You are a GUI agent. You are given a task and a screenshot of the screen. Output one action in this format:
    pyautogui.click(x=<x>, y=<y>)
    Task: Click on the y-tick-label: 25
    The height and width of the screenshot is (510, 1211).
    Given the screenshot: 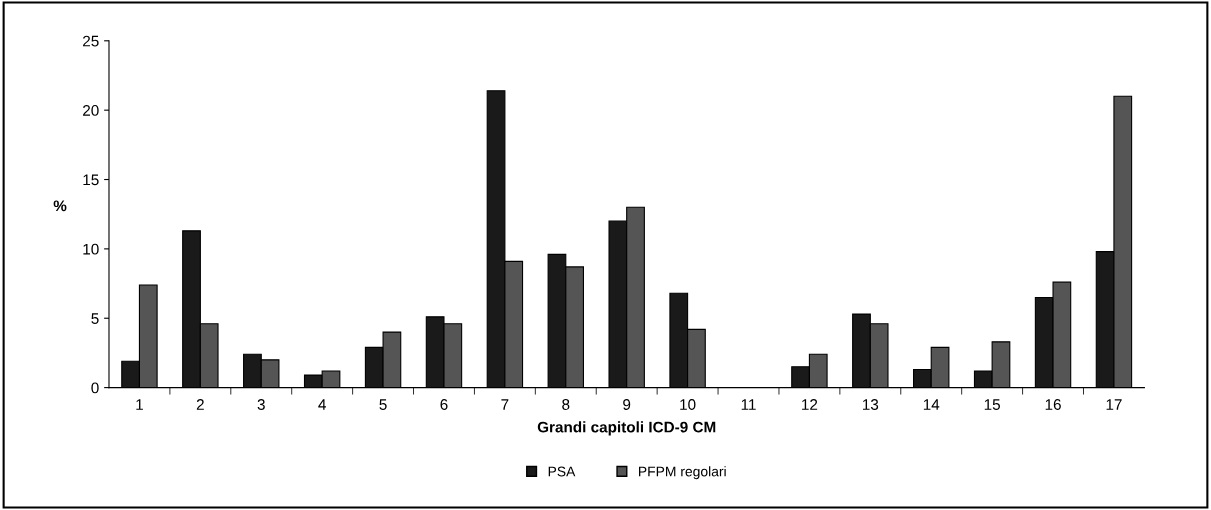 What is the action you would take?
    pyautogui.click(x=91, y=41)
    